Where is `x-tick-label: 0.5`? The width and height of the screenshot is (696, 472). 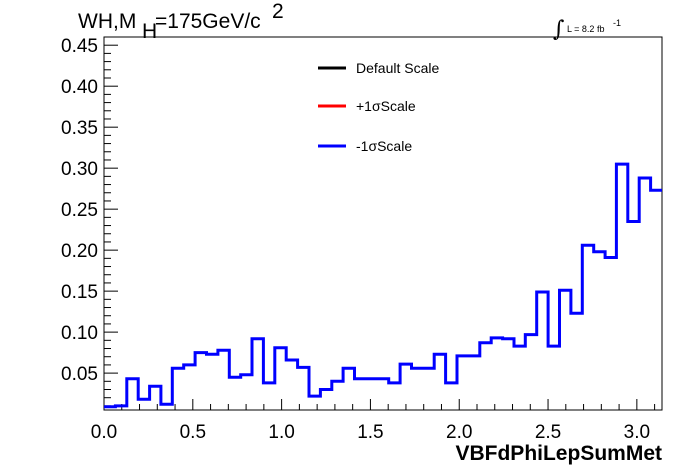
x-tick-label: 0.5 is located at coordinates (193, 432).